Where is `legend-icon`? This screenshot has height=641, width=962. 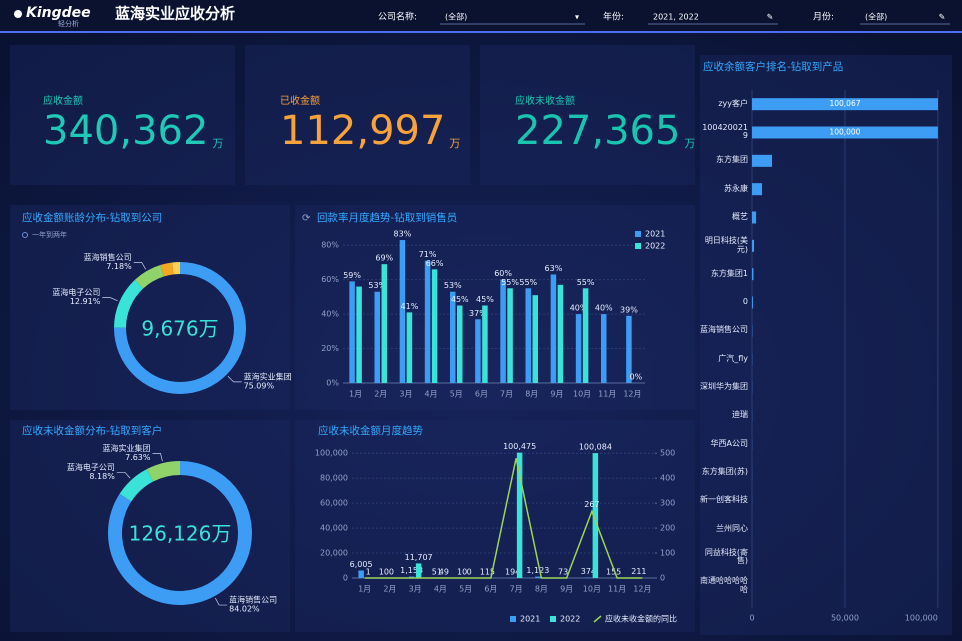 legend-icon is located at coordinates (25, 235).